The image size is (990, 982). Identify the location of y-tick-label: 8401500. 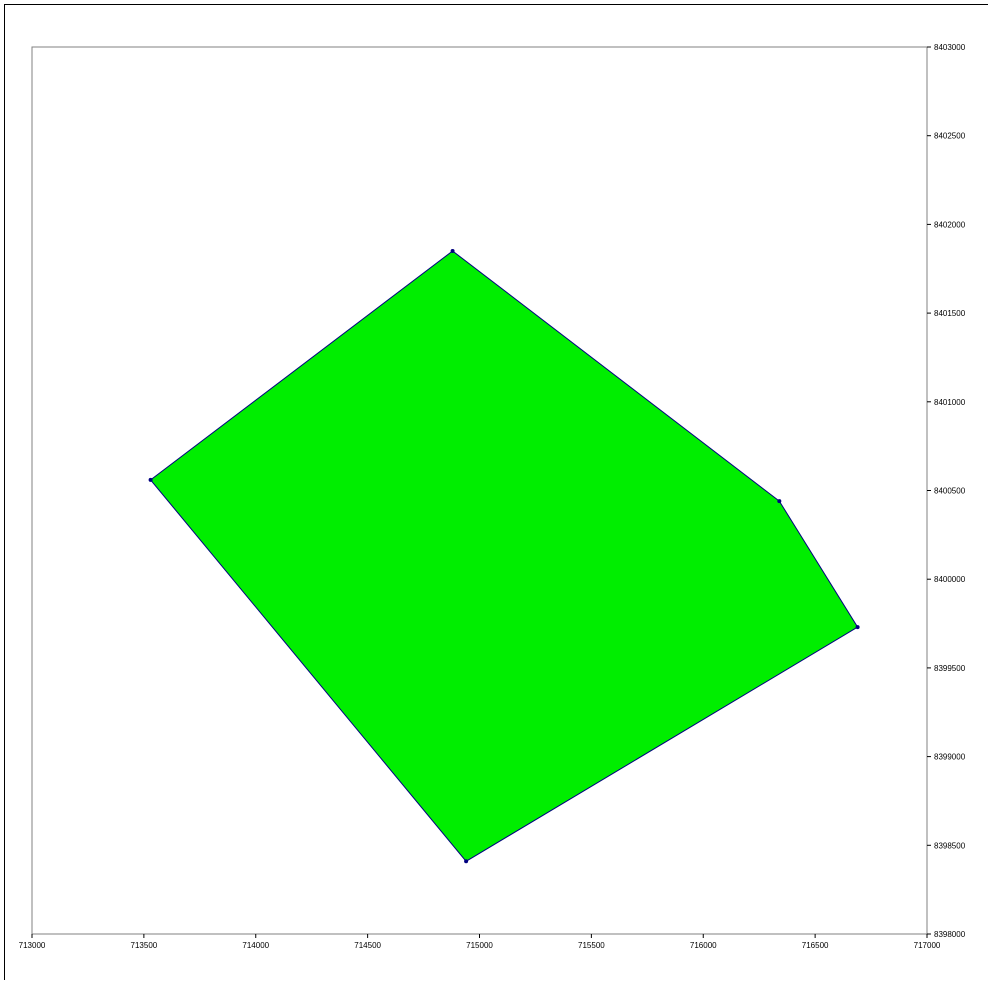
(950, 313).